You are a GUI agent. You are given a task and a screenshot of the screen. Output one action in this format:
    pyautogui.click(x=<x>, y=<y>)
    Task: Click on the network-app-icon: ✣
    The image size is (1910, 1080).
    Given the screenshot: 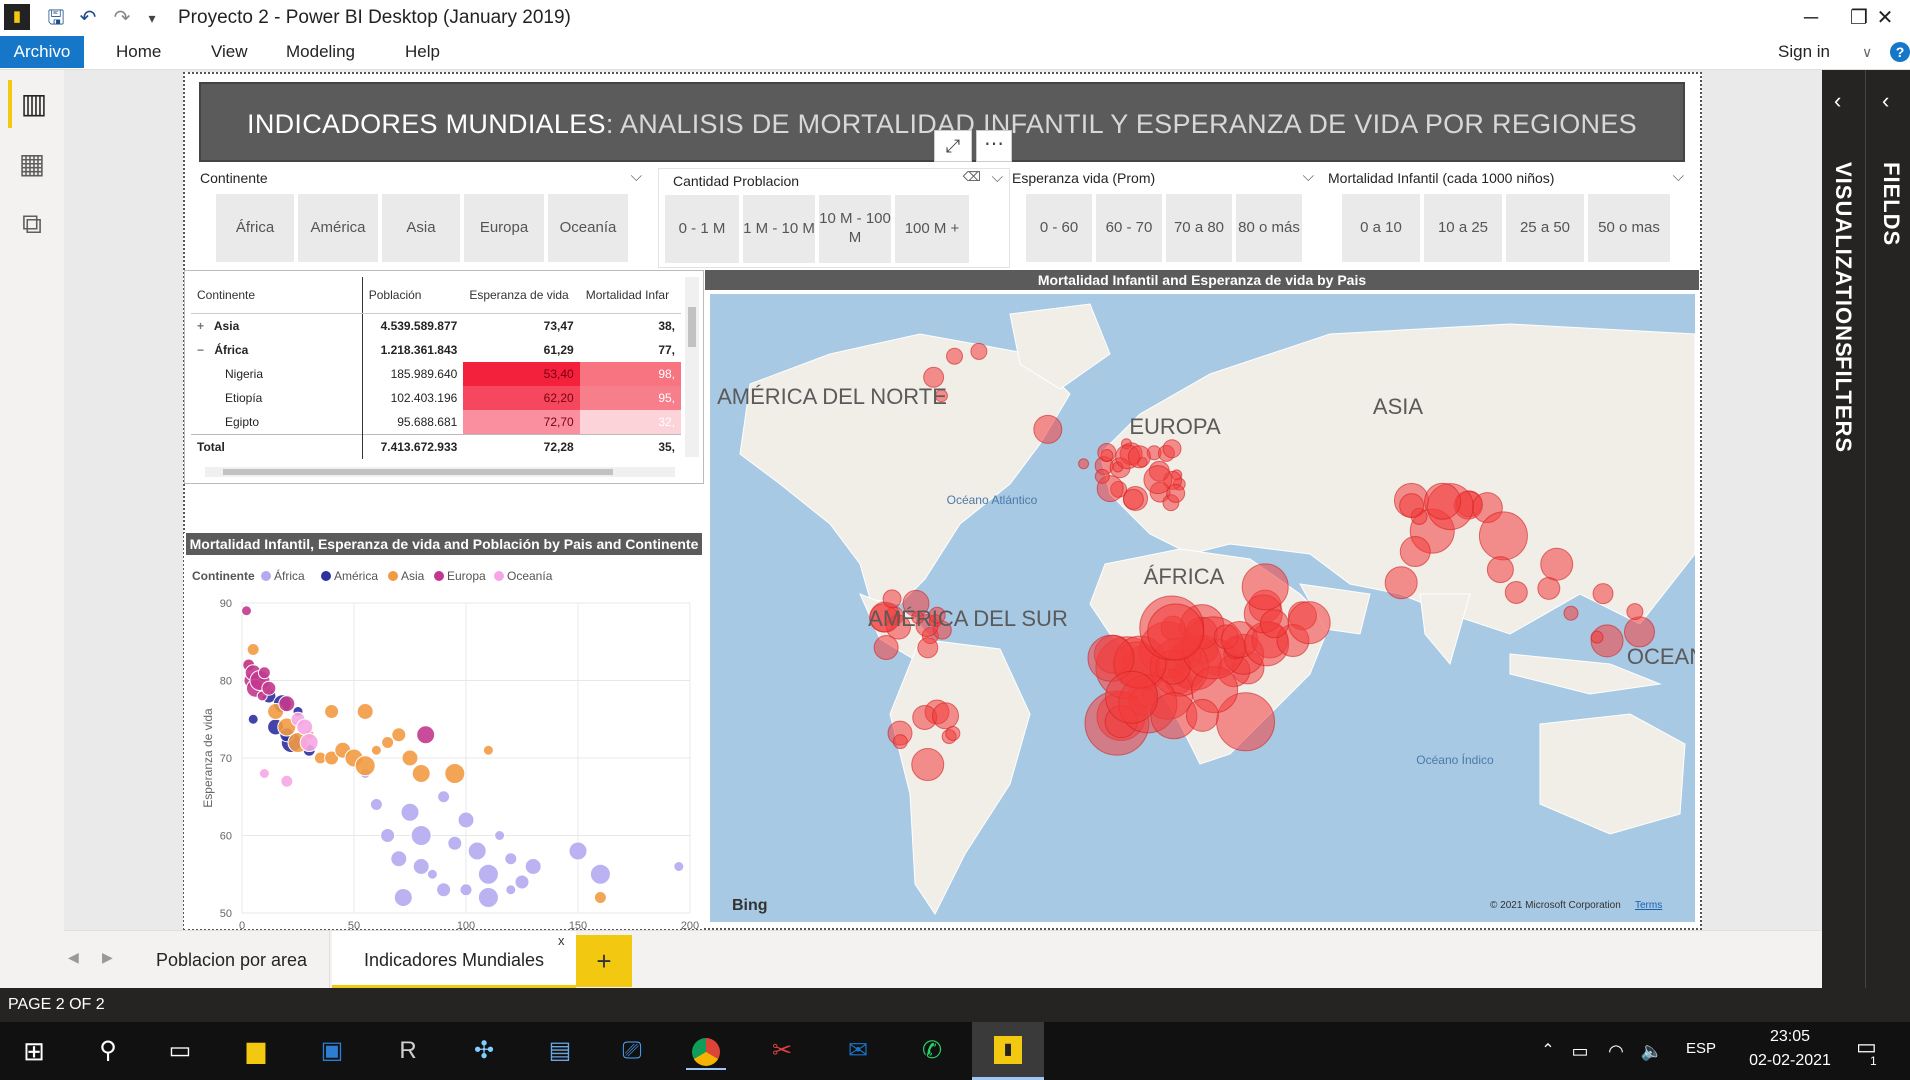 What is the action you would take?
    pyautogui.click(x=484, y=1050)
    